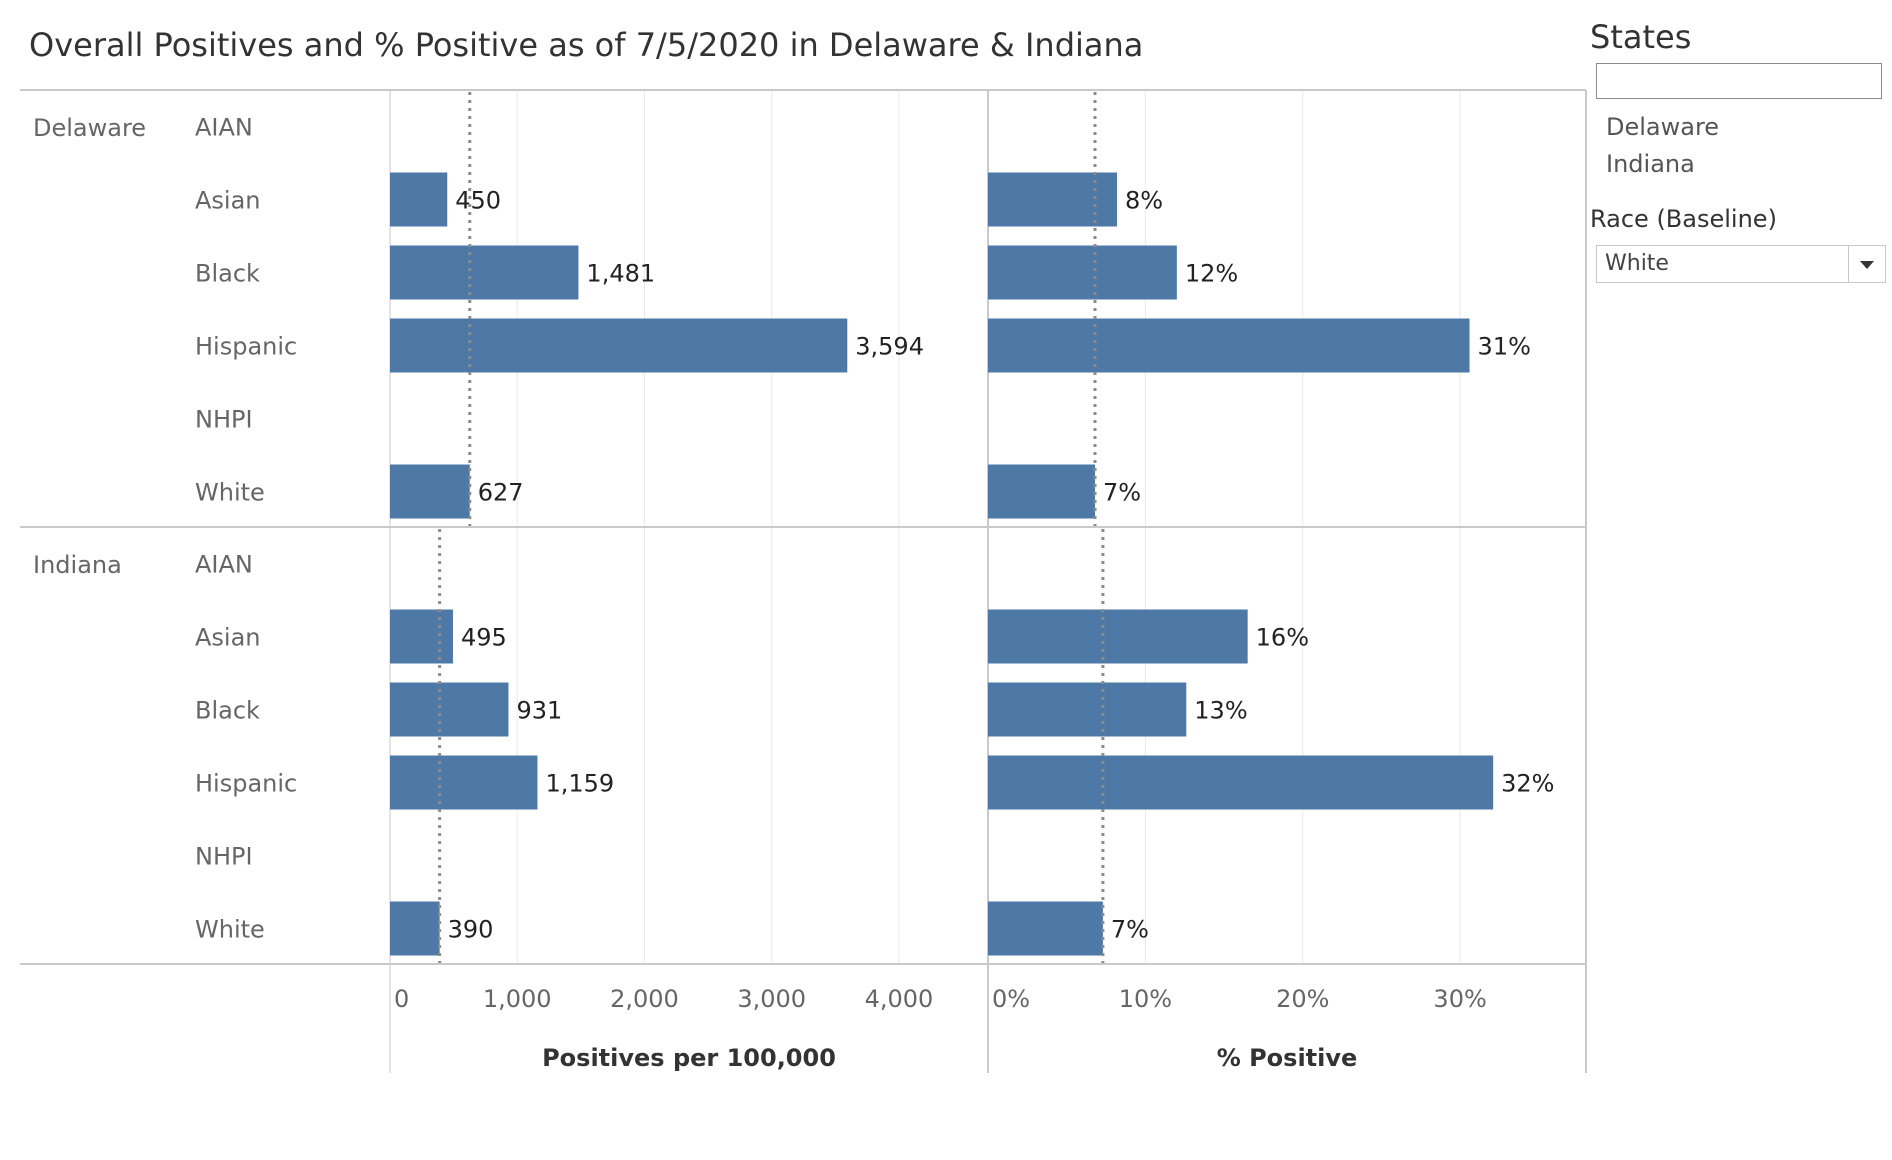 This screenshot has height=1160, width=1892. I want to click on data-label: 31%, so click(1504, 347).